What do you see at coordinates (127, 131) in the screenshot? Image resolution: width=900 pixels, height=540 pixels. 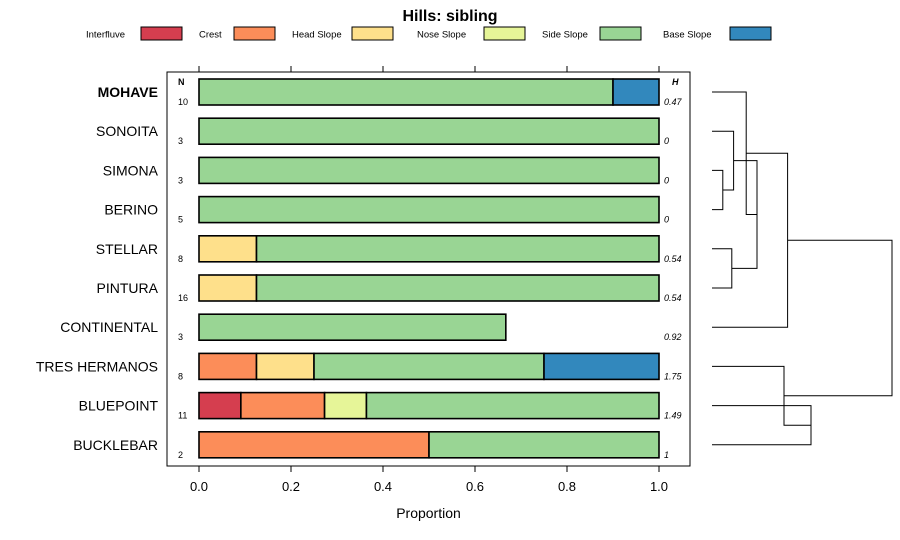 I see `row-label-sonoita: SONOITA` at bounding box center [127, 131].